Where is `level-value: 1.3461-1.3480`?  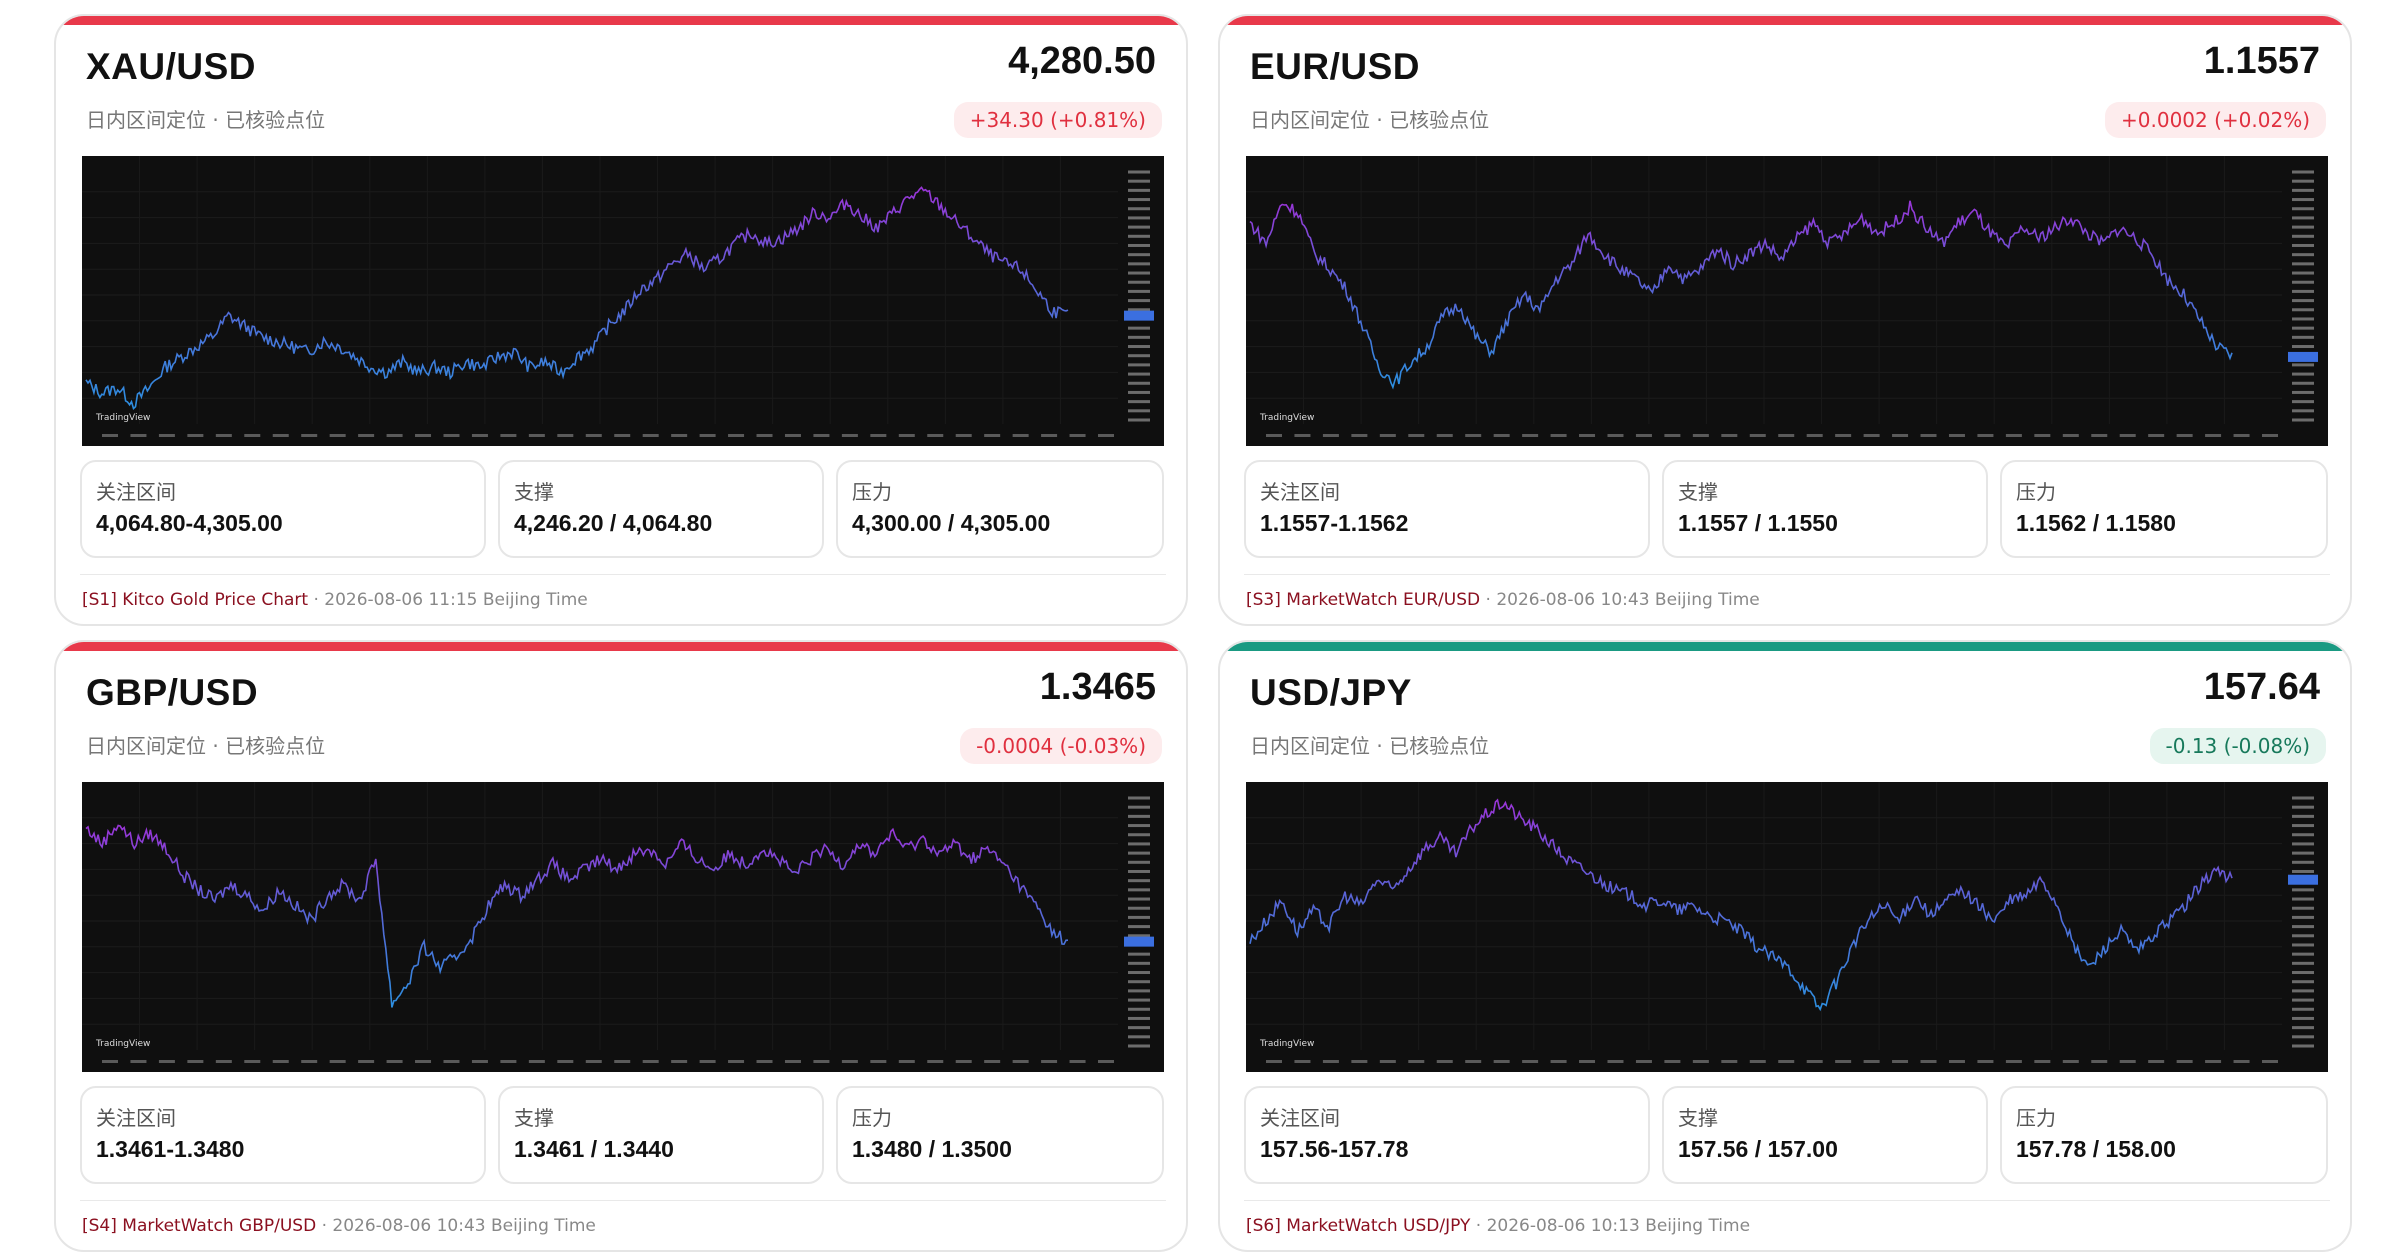 level-value: 1.3461-1.3480 is located at coordinates (170, 1149).